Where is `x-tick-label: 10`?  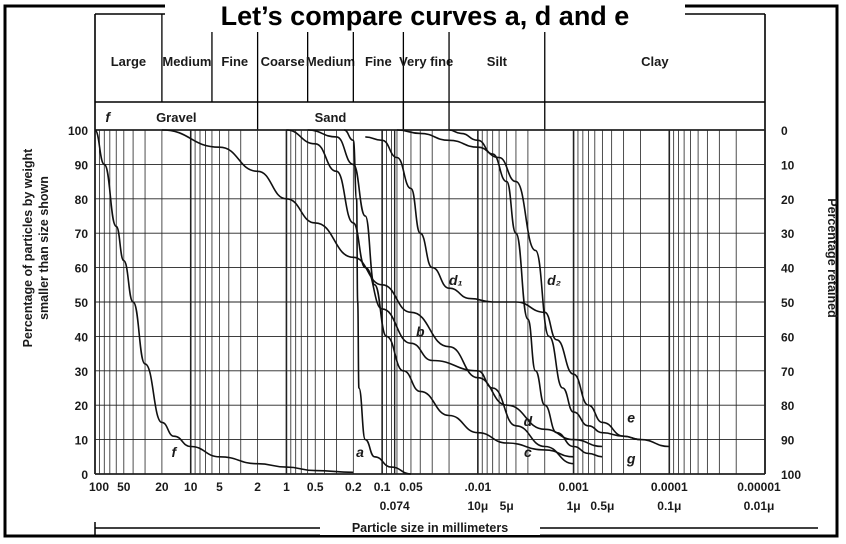
x-tick-label: 10 is located at coordinates (191, 487).